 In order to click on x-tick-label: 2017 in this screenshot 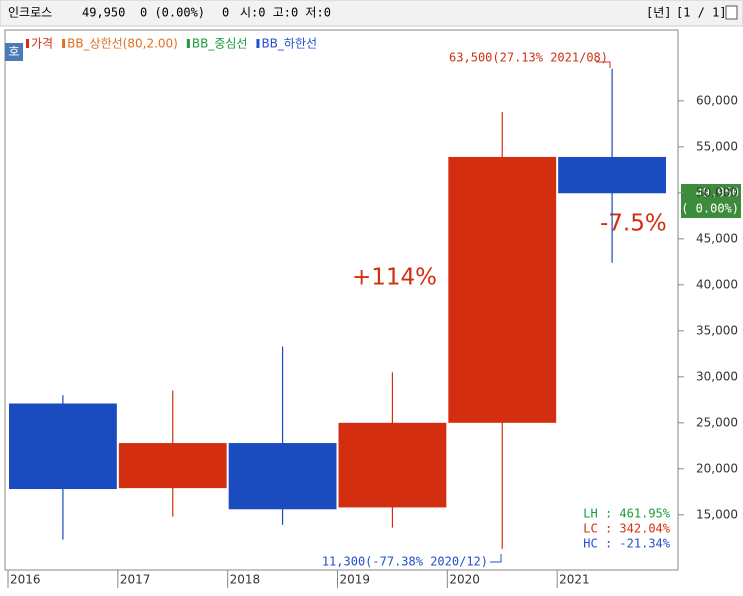, I will do `click(135, 580)`.